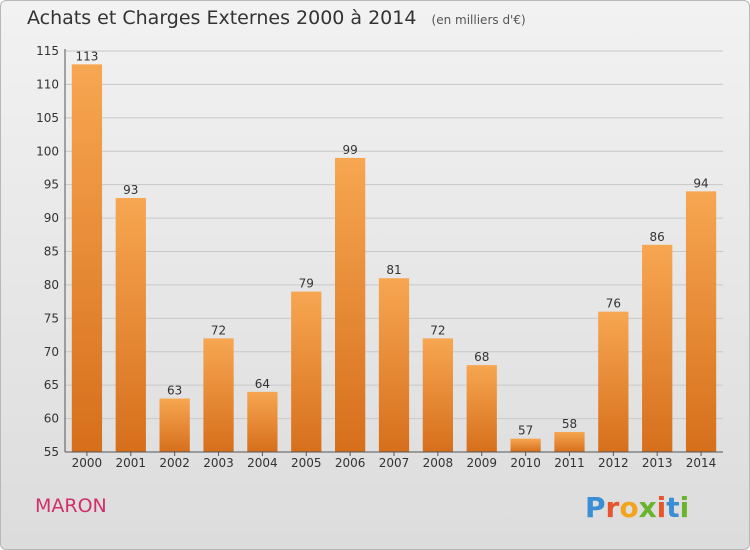 Image resolution: width=750 pixels, height=550 pixels. Describe the element at coordinates (51, 385) in the screenshot. I see `y-tick-label: 65` at that location.